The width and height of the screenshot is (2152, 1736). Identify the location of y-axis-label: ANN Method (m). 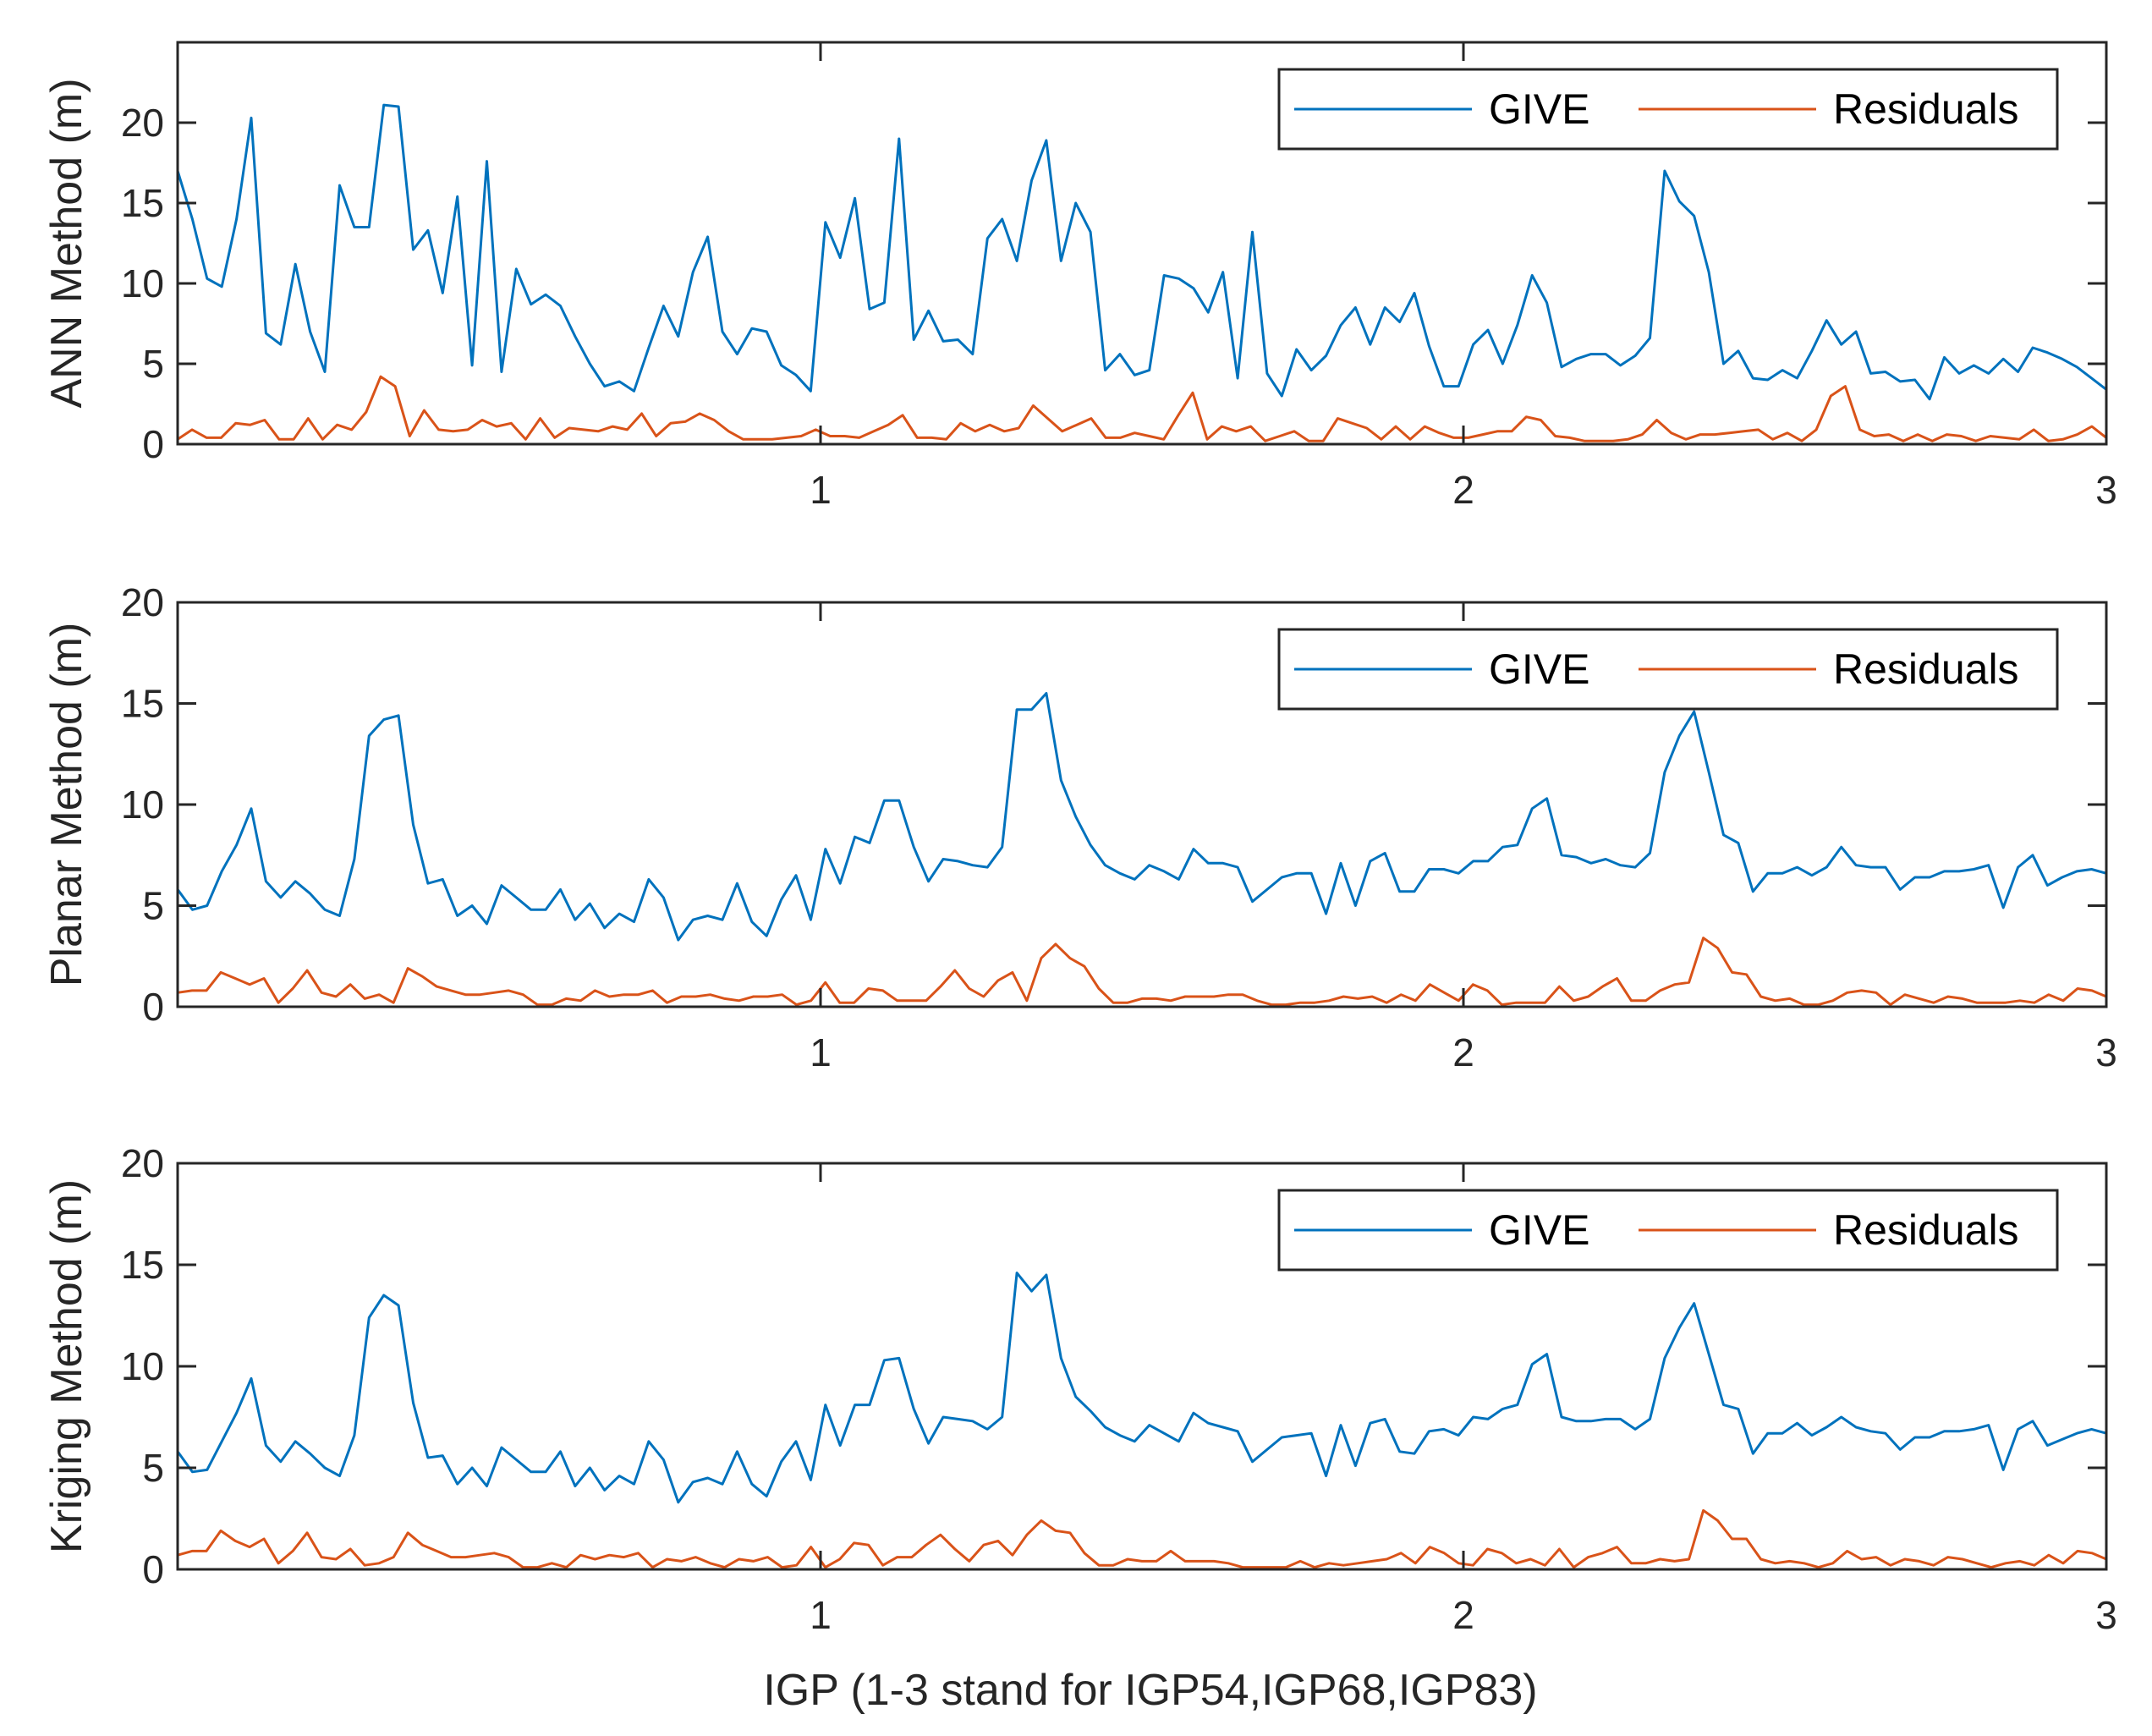
(66, 243).